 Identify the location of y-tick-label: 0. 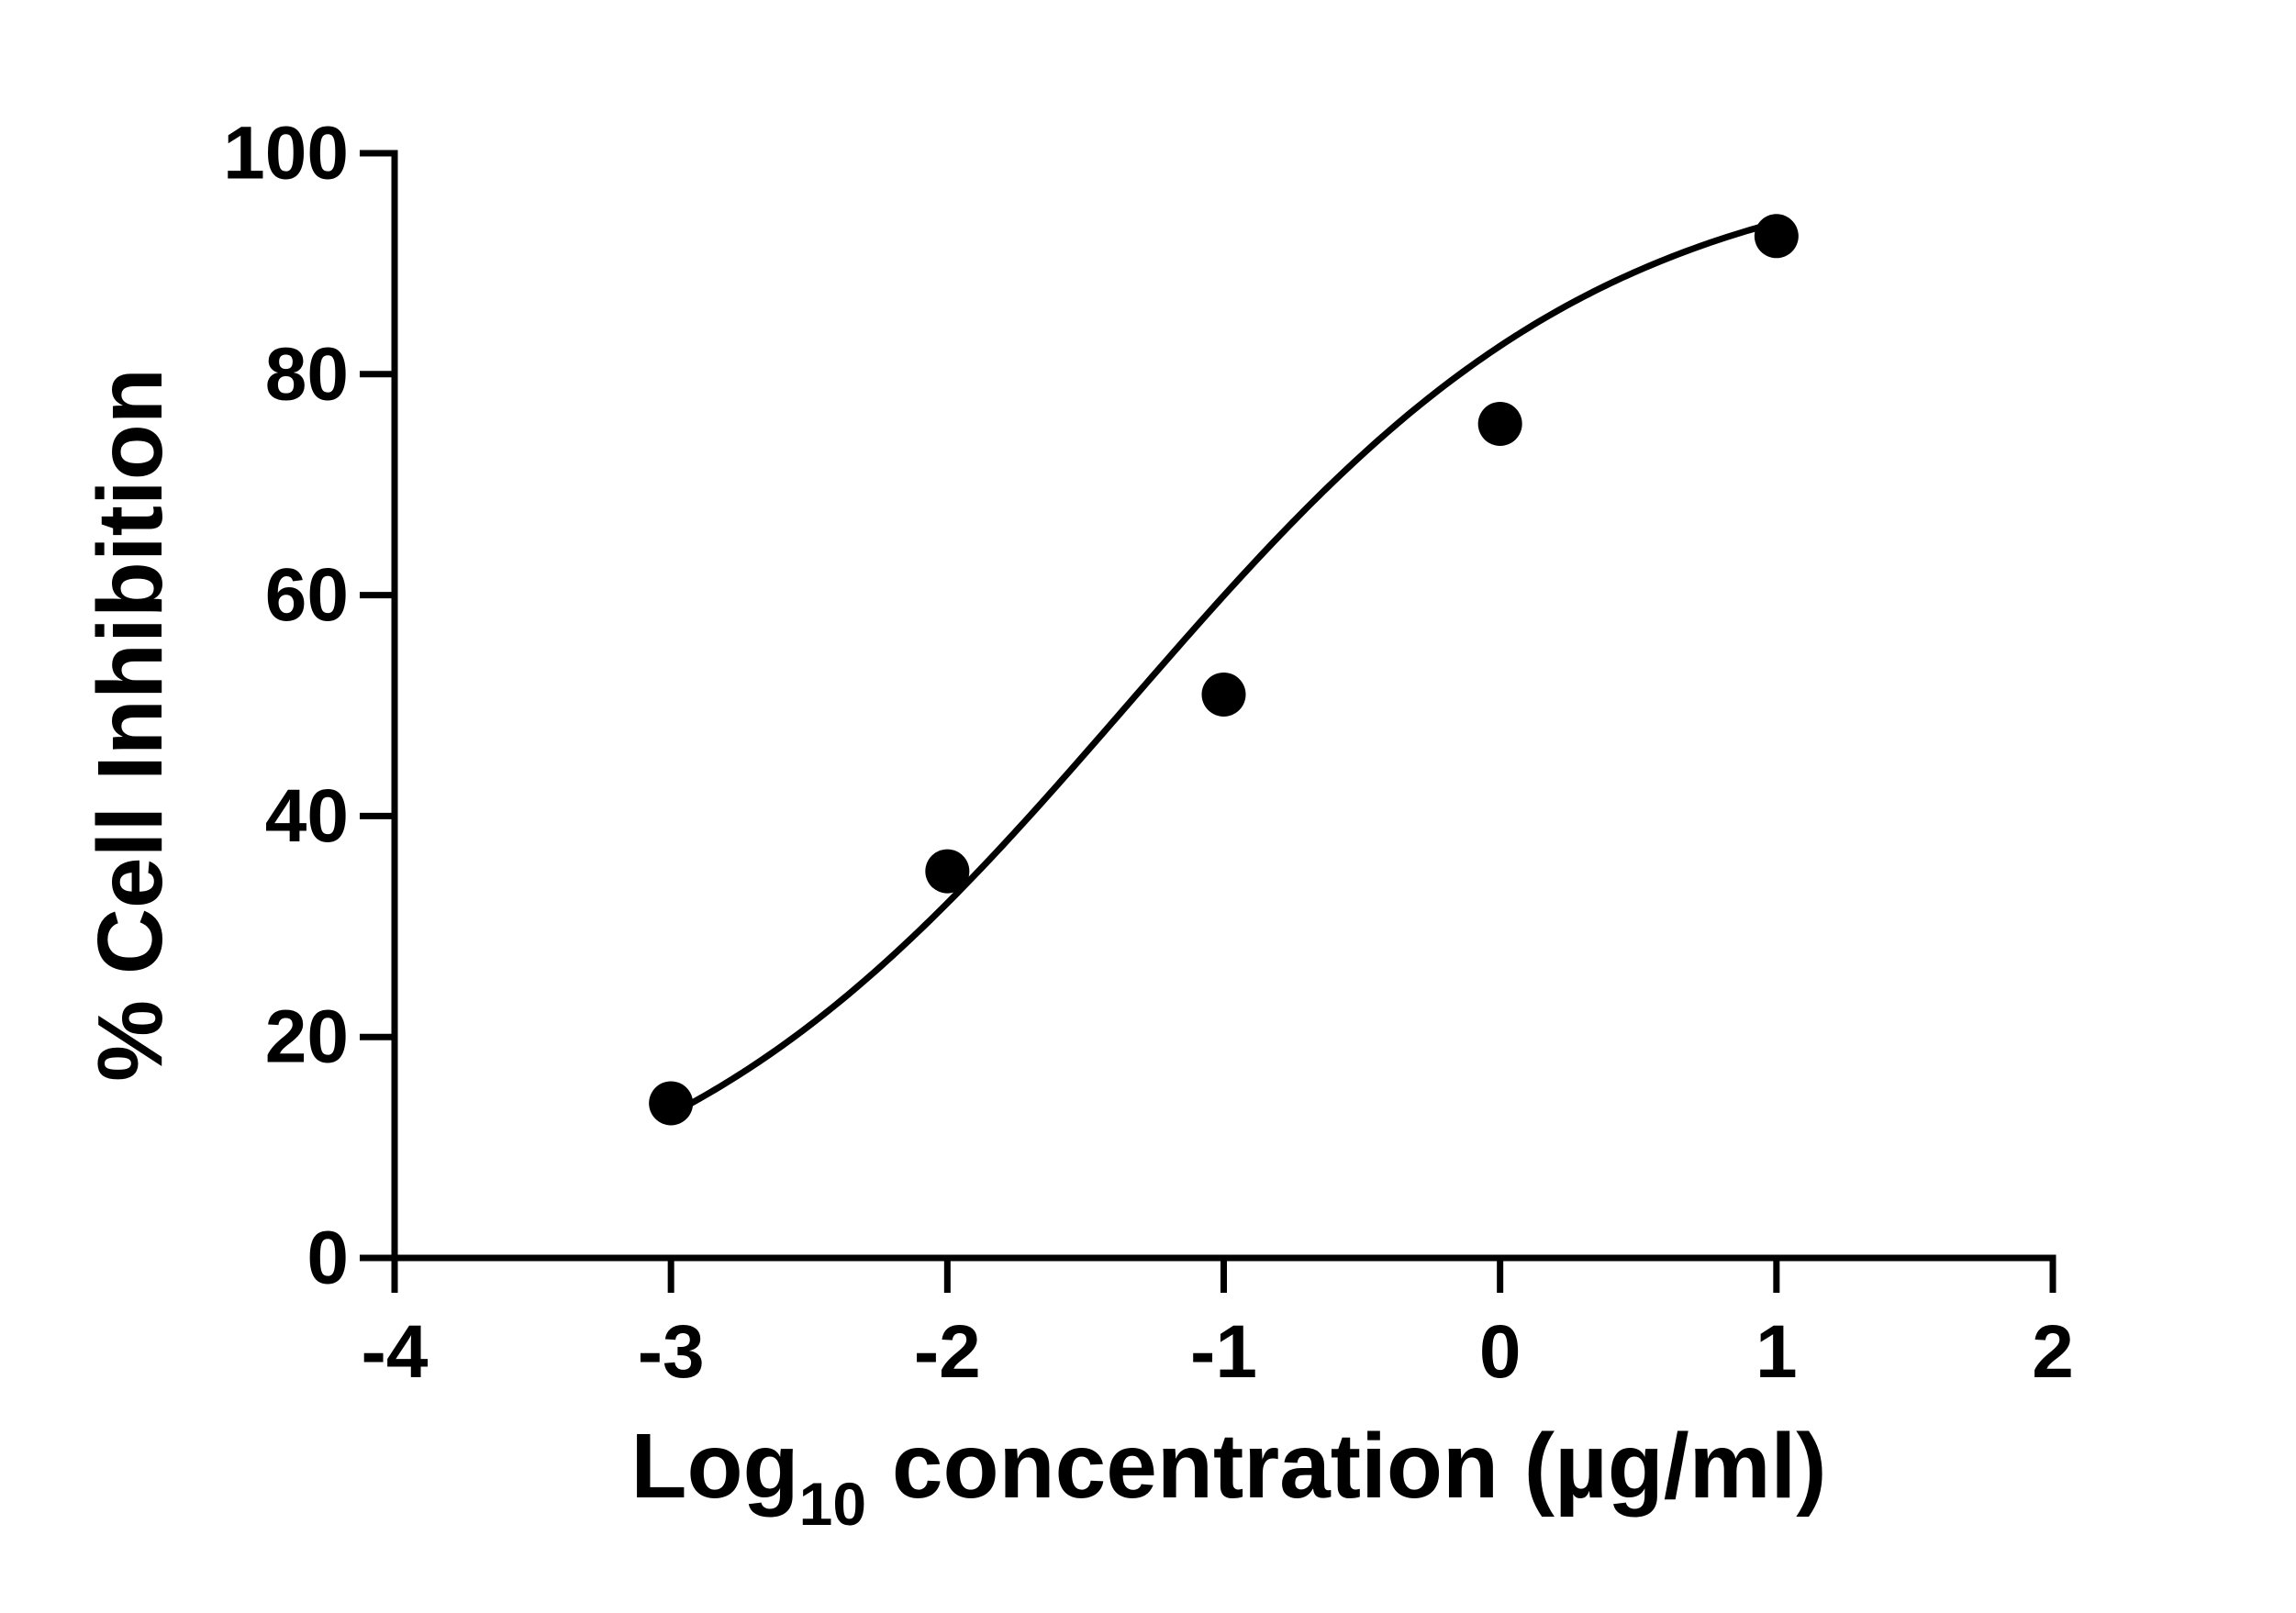
(328, 1258).